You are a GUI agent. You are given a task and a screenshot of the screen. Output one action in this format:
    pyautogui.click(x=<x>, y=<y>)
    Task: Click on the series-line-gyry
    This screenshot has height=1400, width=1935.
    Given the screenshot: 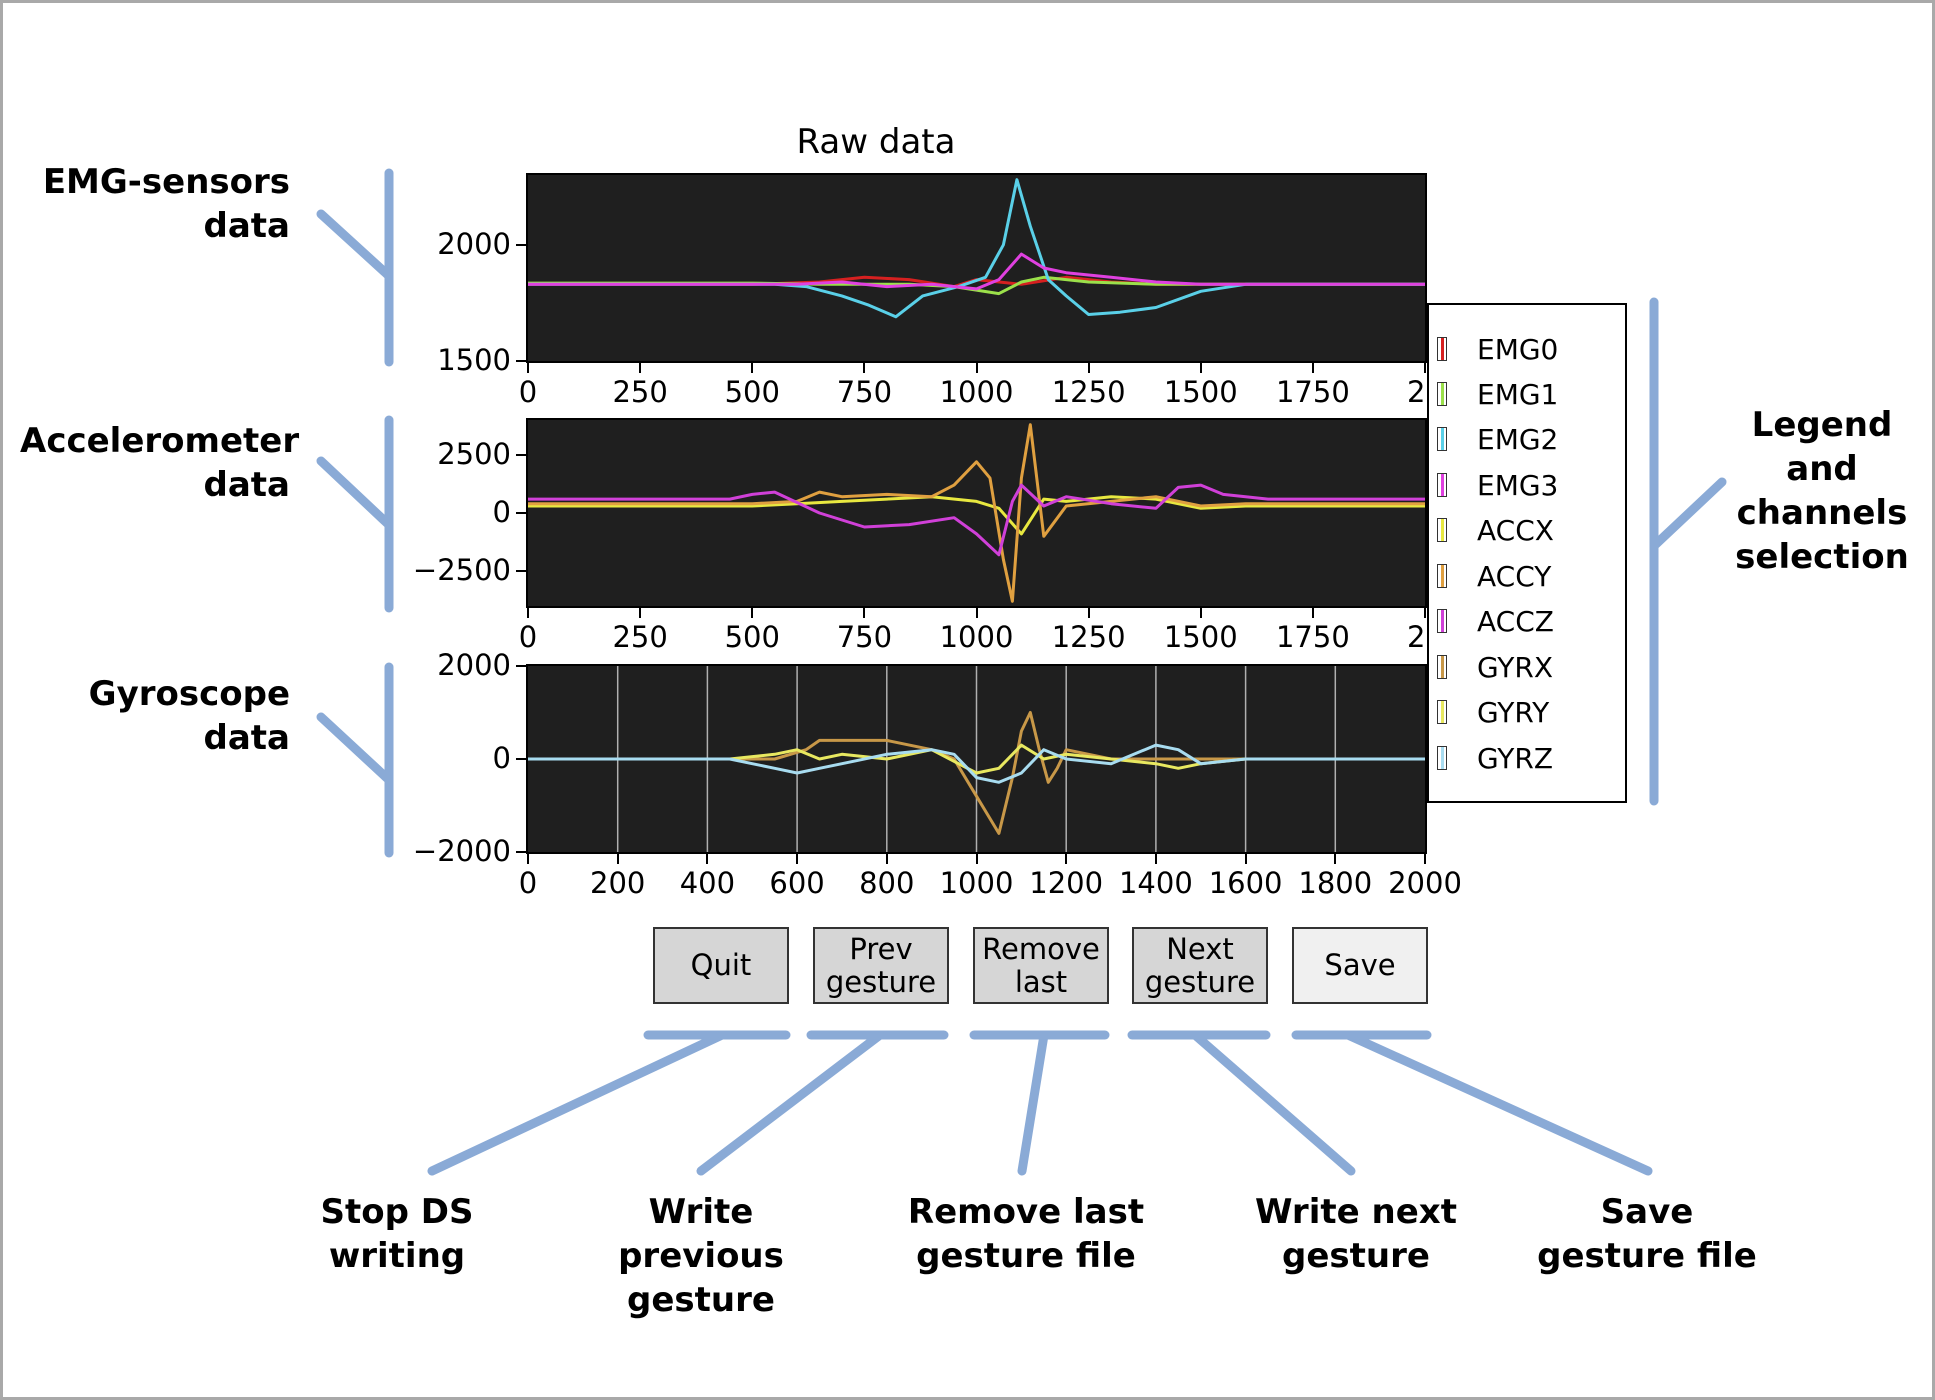 What is the action you would take?
    pyautogui.click(x=976, y=759)
    